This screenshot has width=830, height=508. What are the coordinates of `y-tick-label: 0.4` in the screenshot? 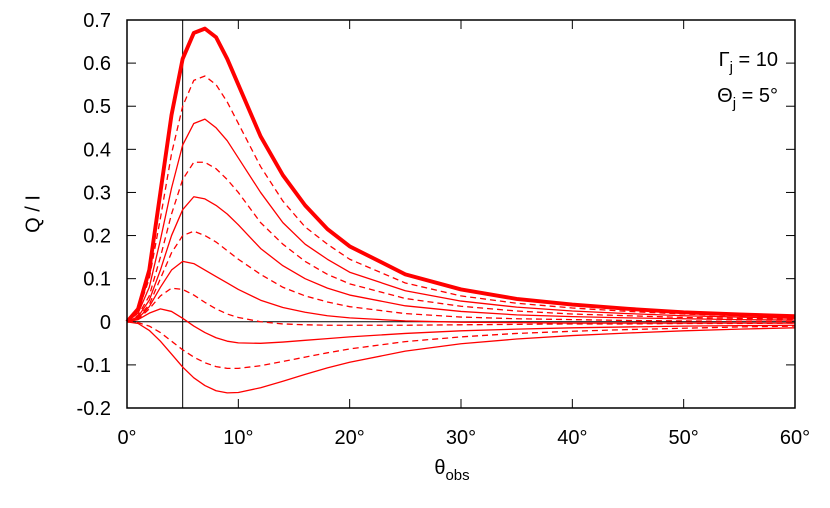 It's located at (97, 150).